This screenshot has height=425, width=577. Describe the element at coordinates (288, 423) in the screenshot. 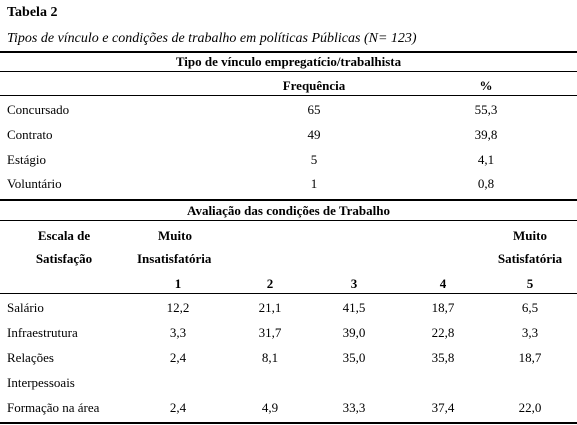

I see `bottom-rule` at that location.